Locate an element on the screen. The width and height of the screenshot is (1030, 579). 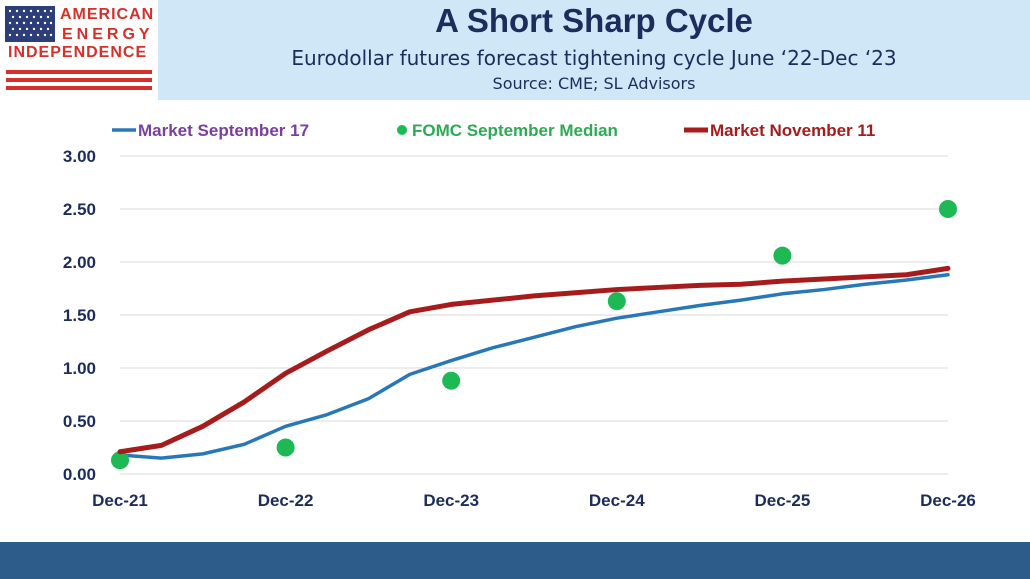
x-axis: Dec-21 Dec-22 Dec-23 Dec-24 Dec-25 Dec-26 is located at coordinates (534, 500).